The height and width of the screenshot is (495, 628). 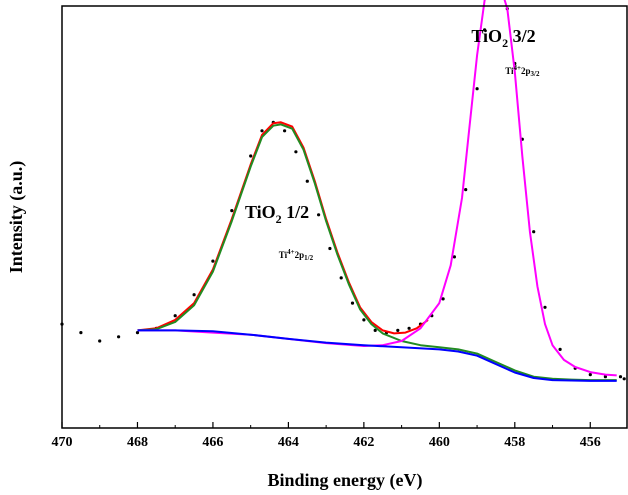 What do you see at coordinates (439, 442) in the screenshot?
I see `x-tick-label: 460` at bounding box center [439, 442].